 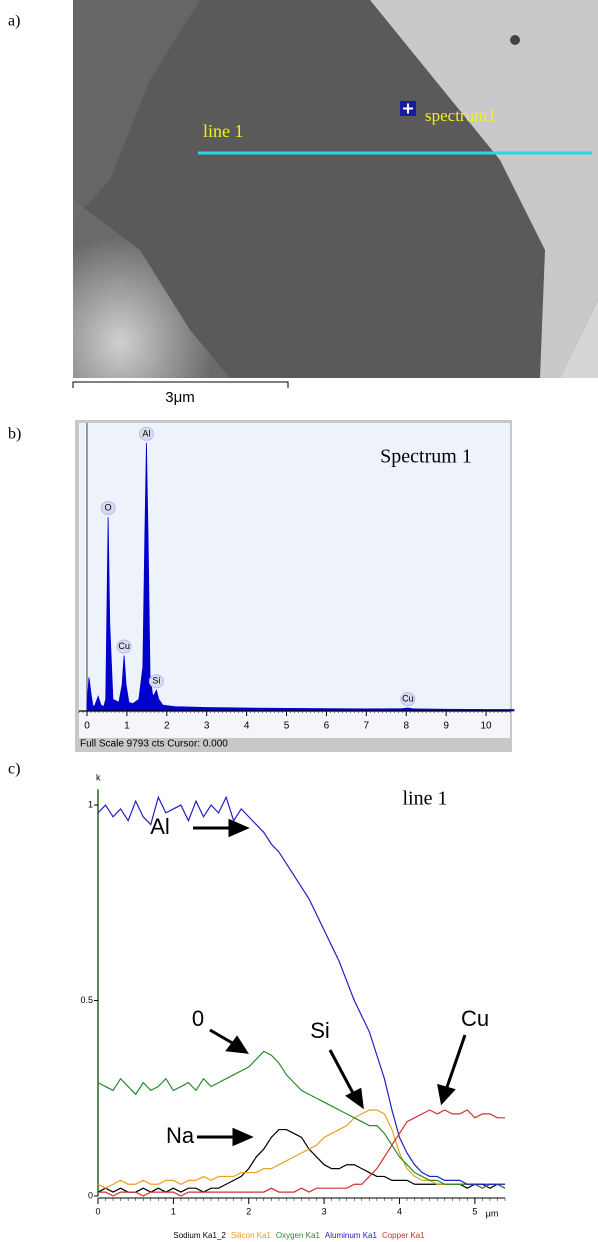 I want to click on peak-label: Al, so click(x=146, y=433).